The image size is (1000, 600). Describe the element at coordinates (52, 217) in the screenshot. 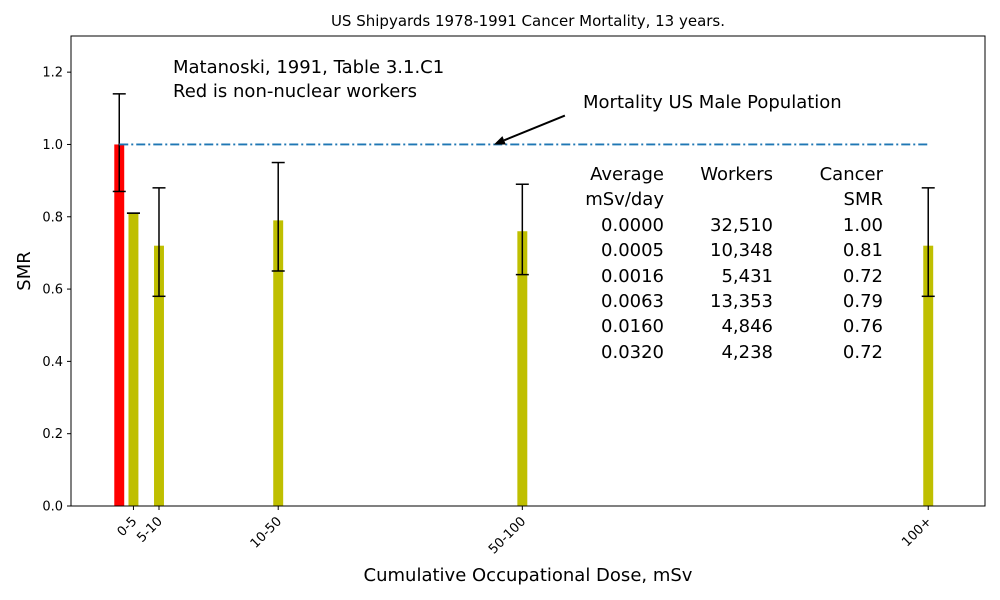

I see `y-tick-label: 0.8` at that location.